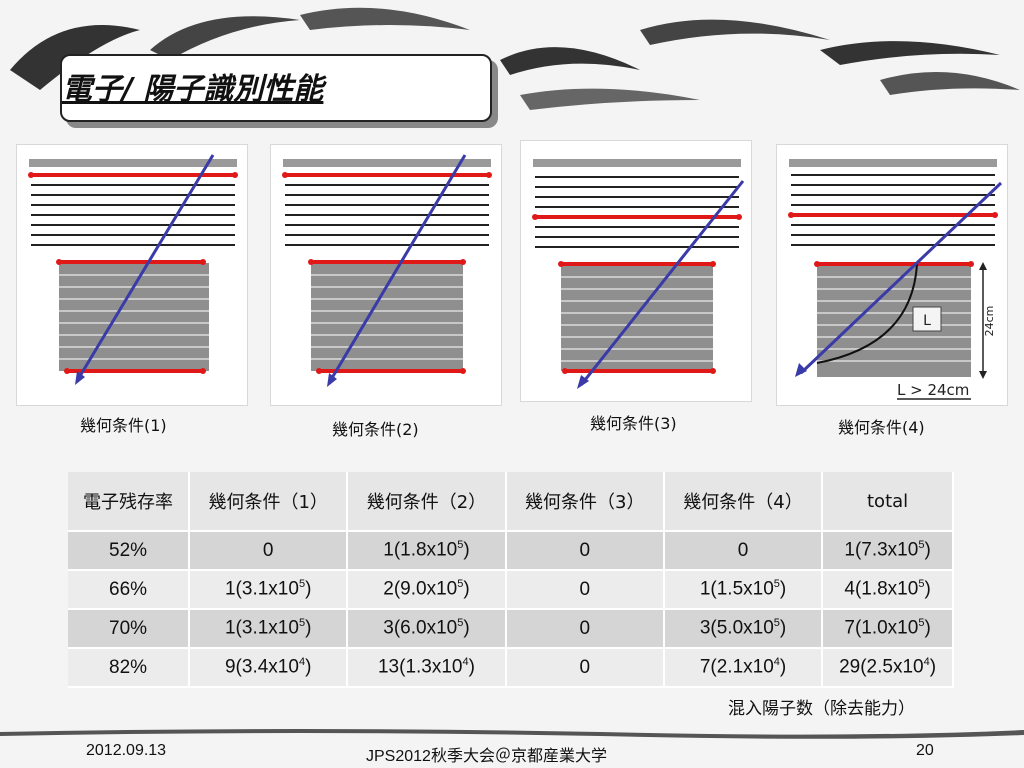 This screenshot has width=1024, height=768. I want to click on table-cell: 52%, so click(129, 551).